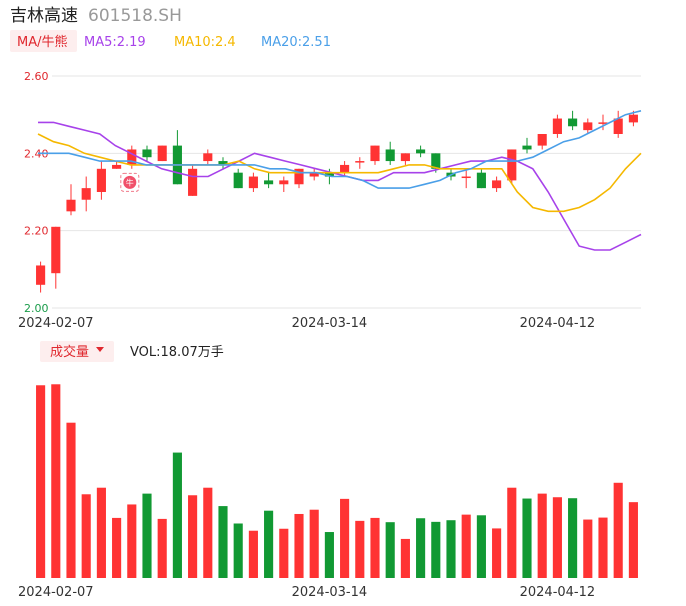 This screenshot has width=686, height=606. I want to click on price-y-axis: 2.00 2.20 2.40 2.60, so click(36, 192).